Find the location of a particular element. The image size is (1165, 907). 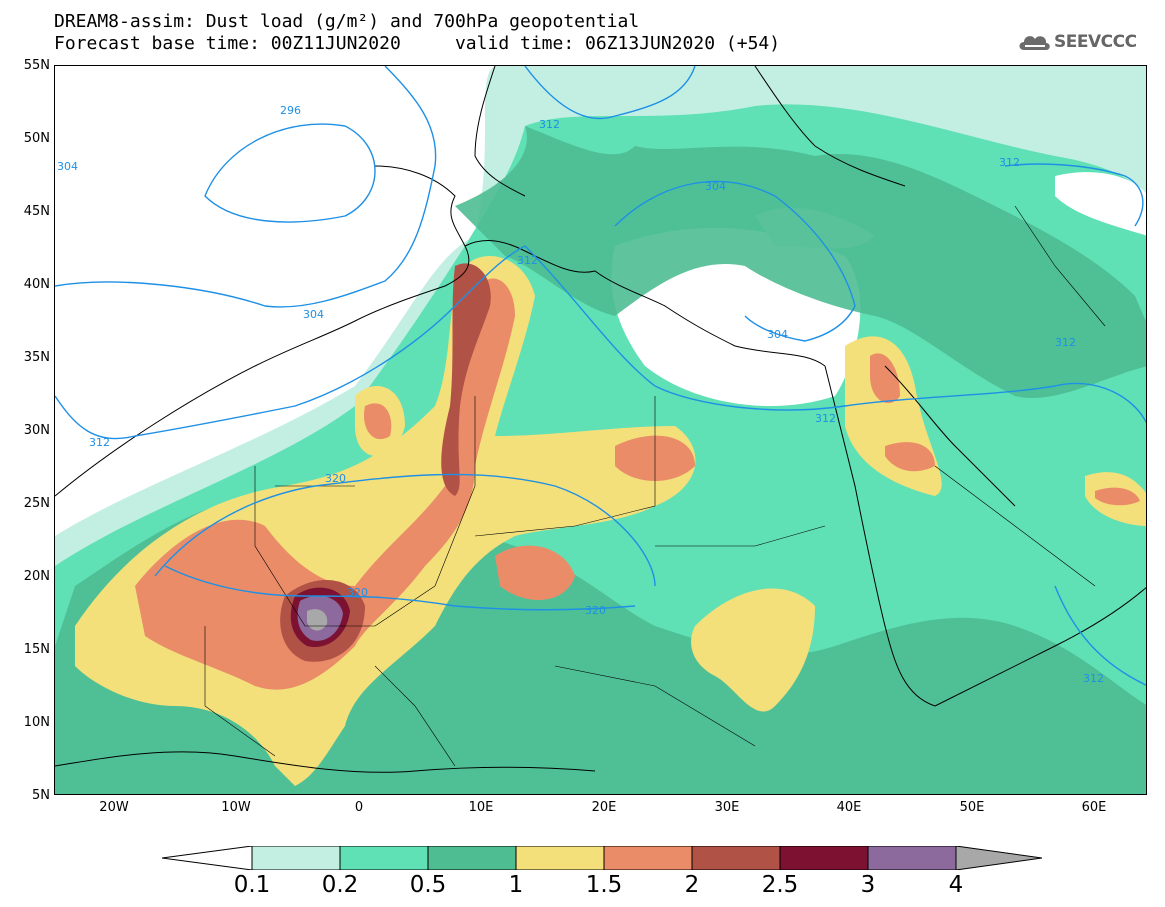

colorbar-label: 2 is located at coordinates (692, 885).